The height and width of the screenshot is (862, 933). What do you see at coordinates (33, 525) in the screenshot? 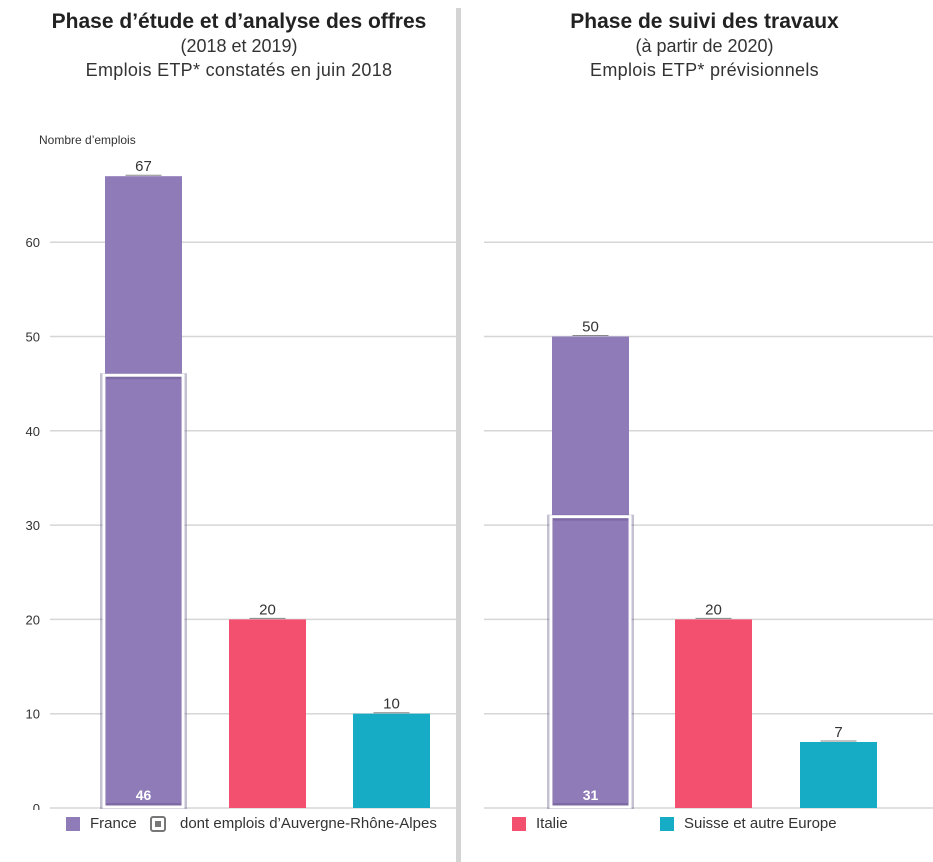
I see `y-tick-label-30: 30` at bounding box center [33, 525].